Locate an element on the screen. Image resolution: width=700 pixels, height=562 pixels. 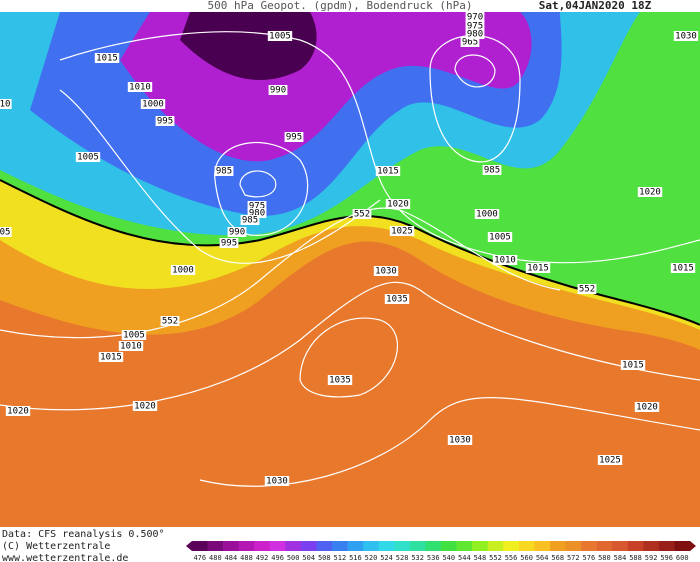
map-label: 995 is located at coordinates (165, 122).